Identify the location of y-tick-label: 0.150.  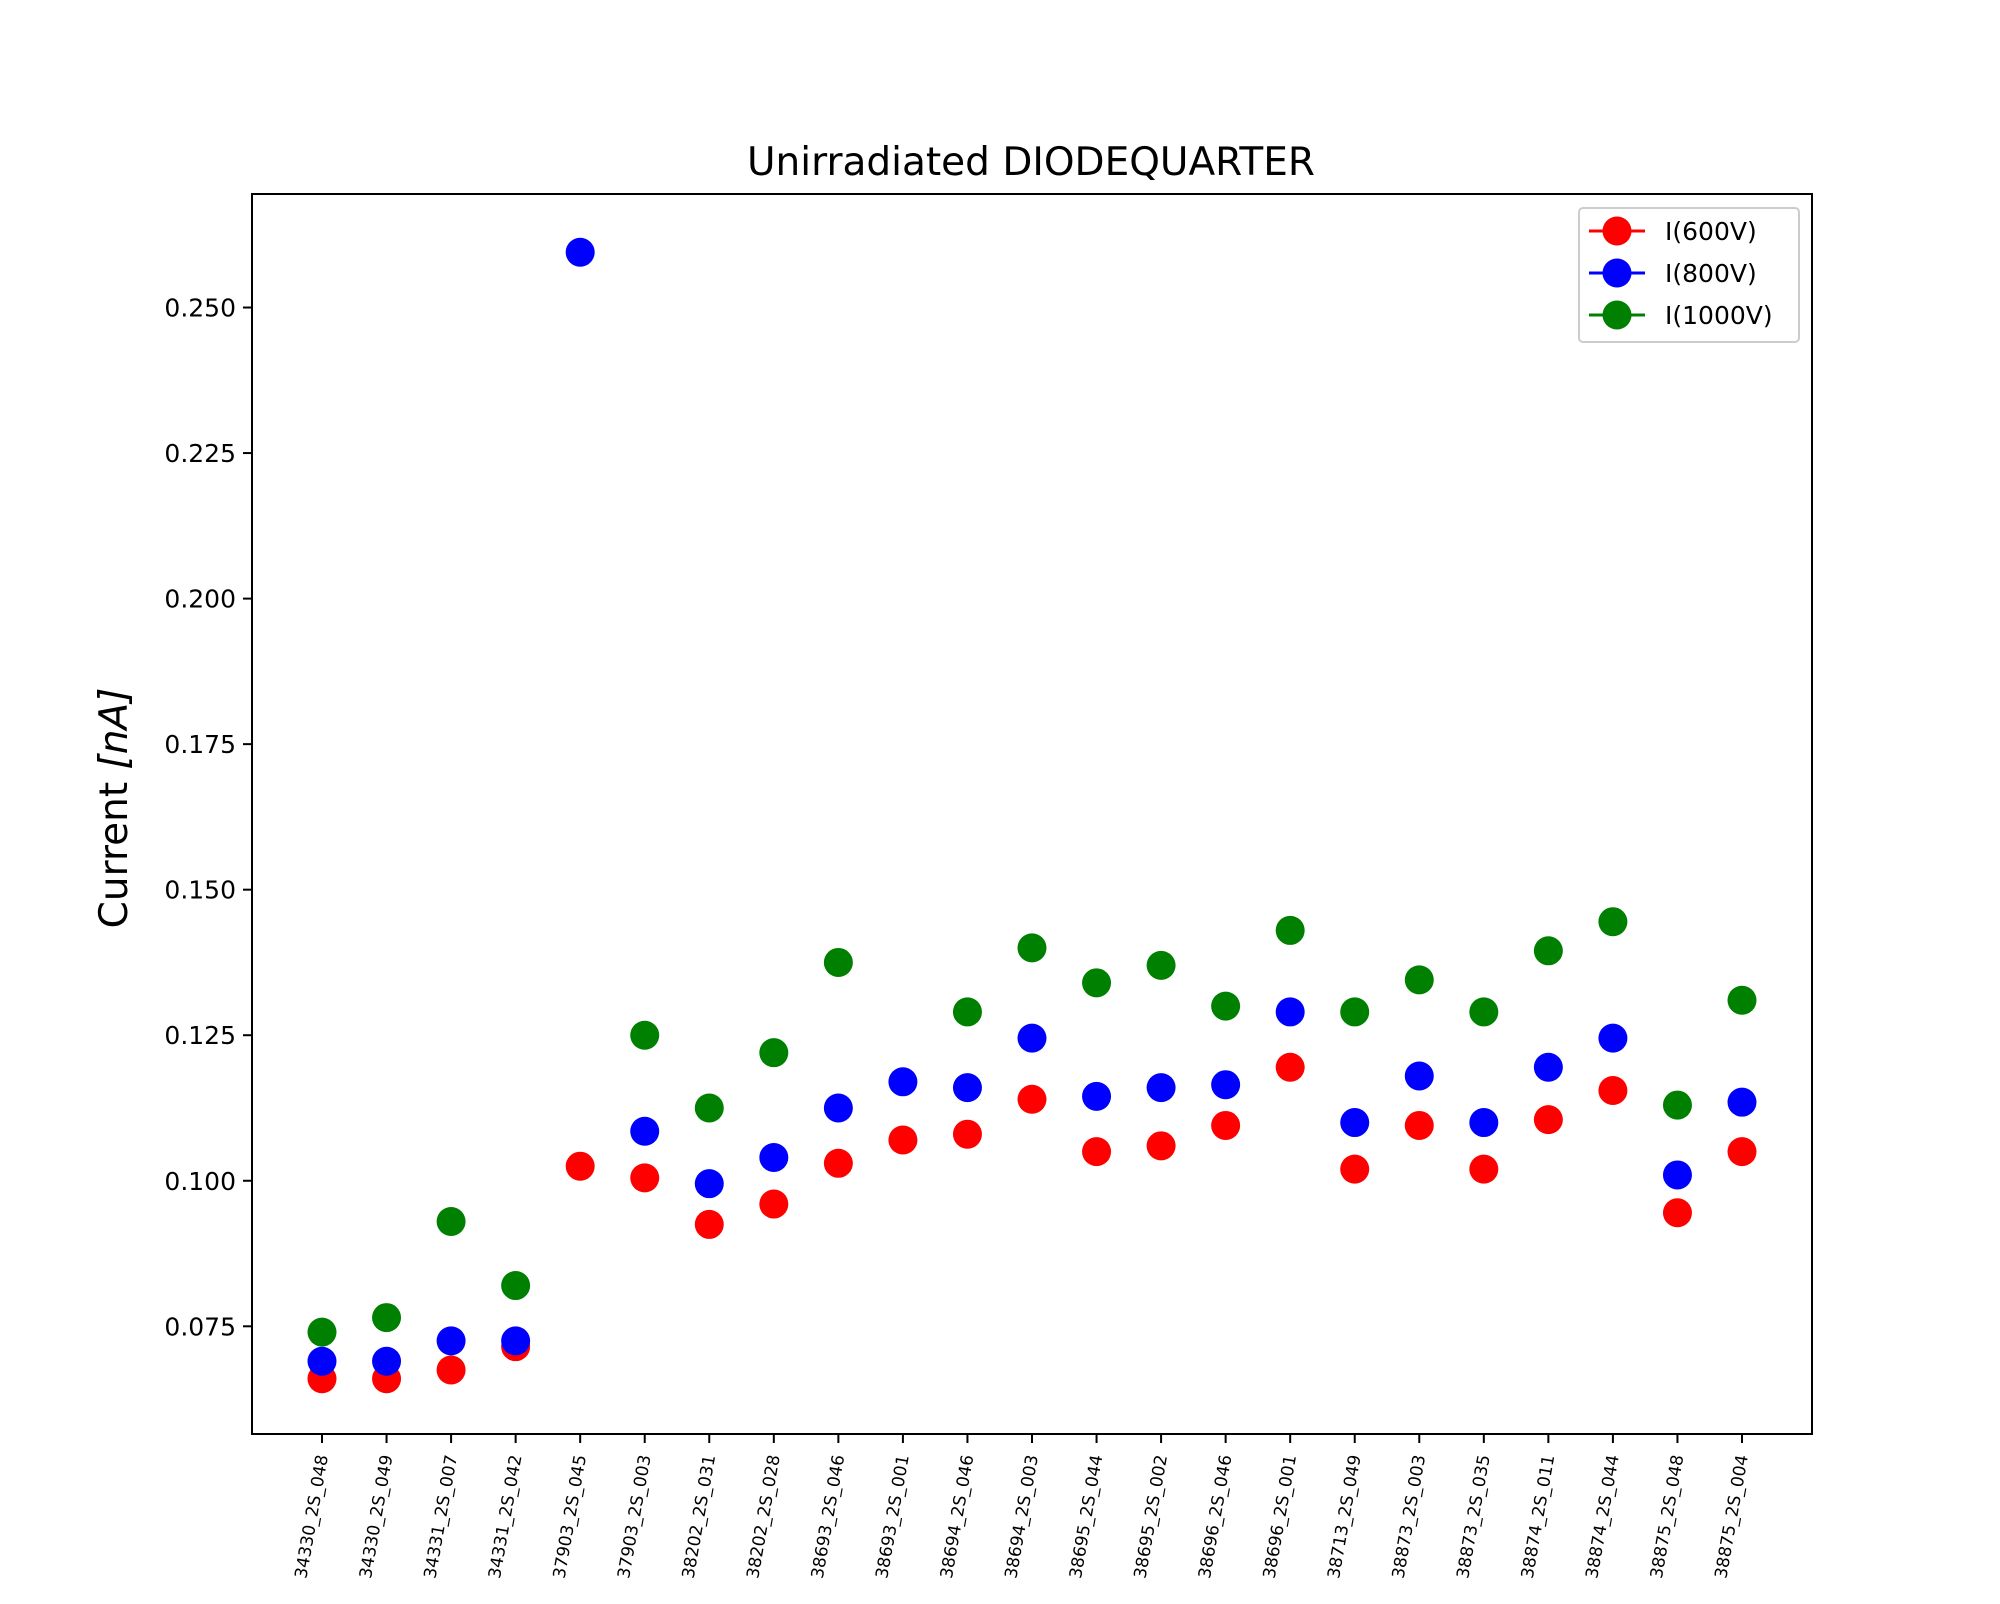
(200, 890).